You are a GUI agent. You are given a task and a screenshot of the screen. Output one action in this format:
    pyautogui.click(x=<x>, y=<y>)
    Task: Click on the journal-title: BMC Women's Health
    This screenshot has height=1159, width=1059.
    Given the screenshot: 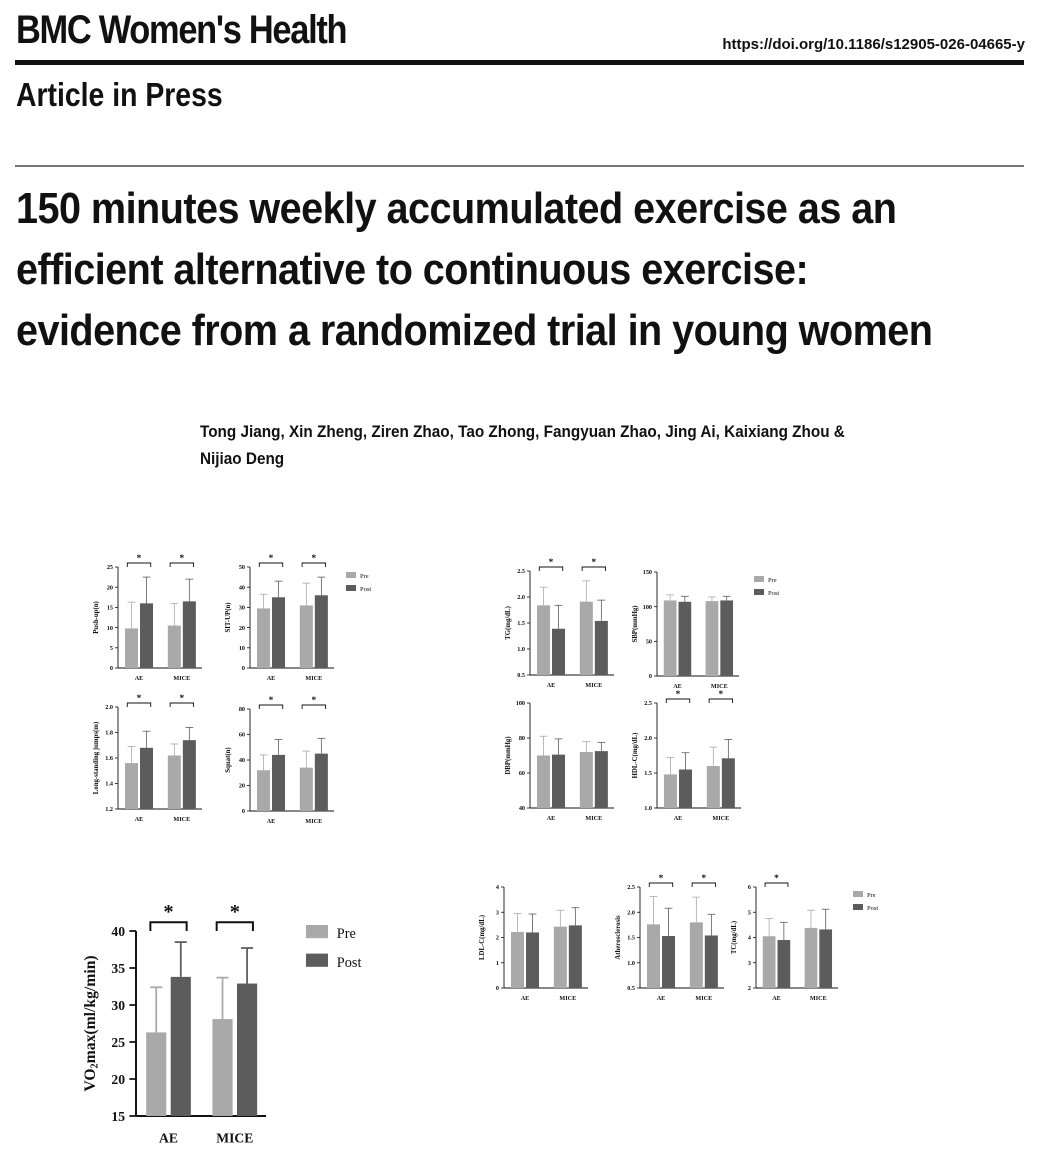 What is the action you would take?
    pyautogui.click(x=182, y=30)
    